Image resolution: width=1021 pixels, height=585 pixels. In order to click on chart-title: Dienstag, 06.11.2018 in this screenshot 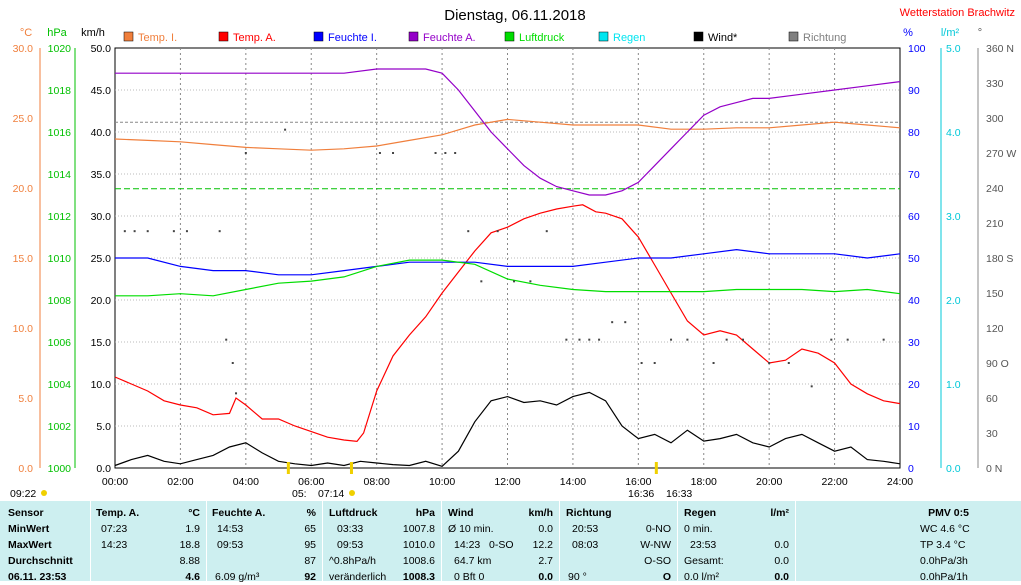, I will do `click(515, 15)`.